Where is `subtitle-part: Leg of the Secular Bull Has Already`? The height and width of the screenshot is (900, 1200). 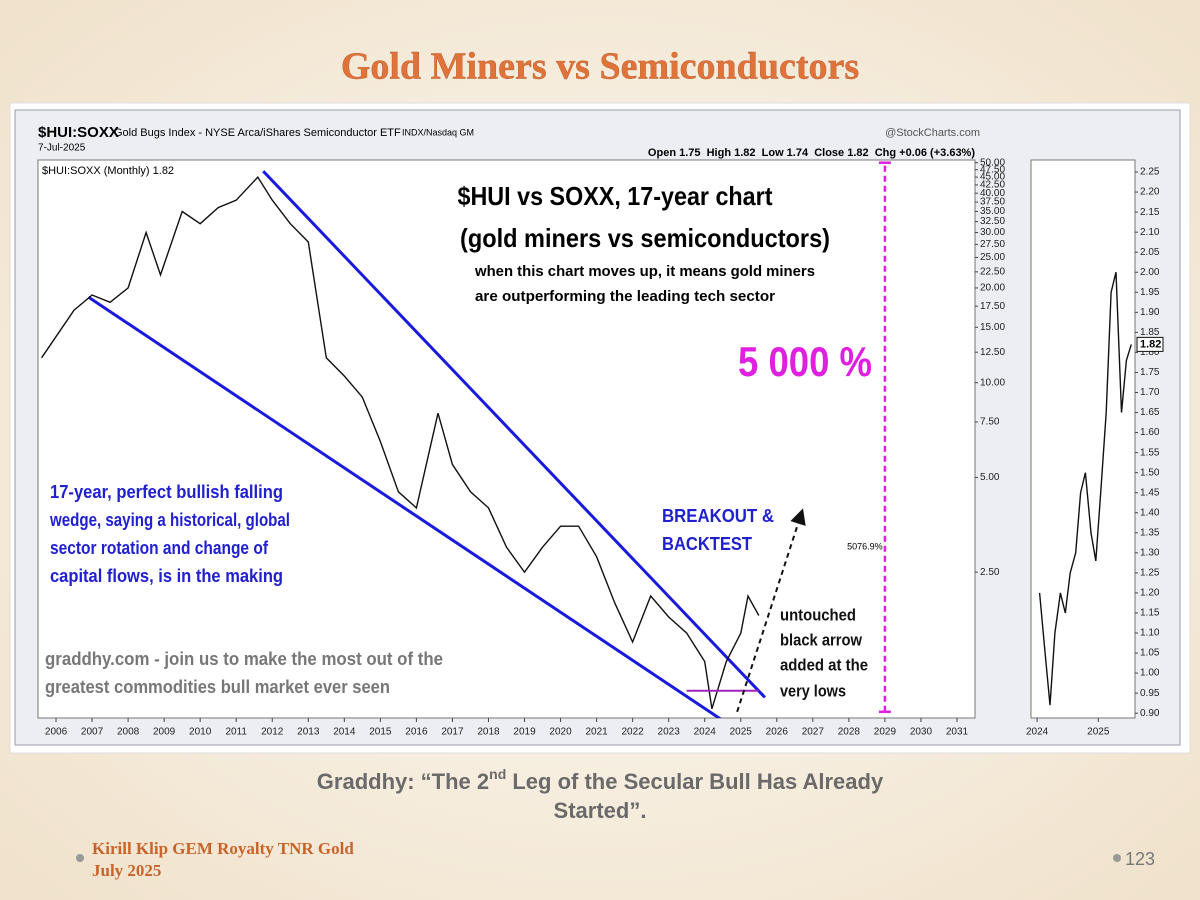
subtitle-part: Leg of the Secular Bull Has Already is located at coordinates (695, 781).